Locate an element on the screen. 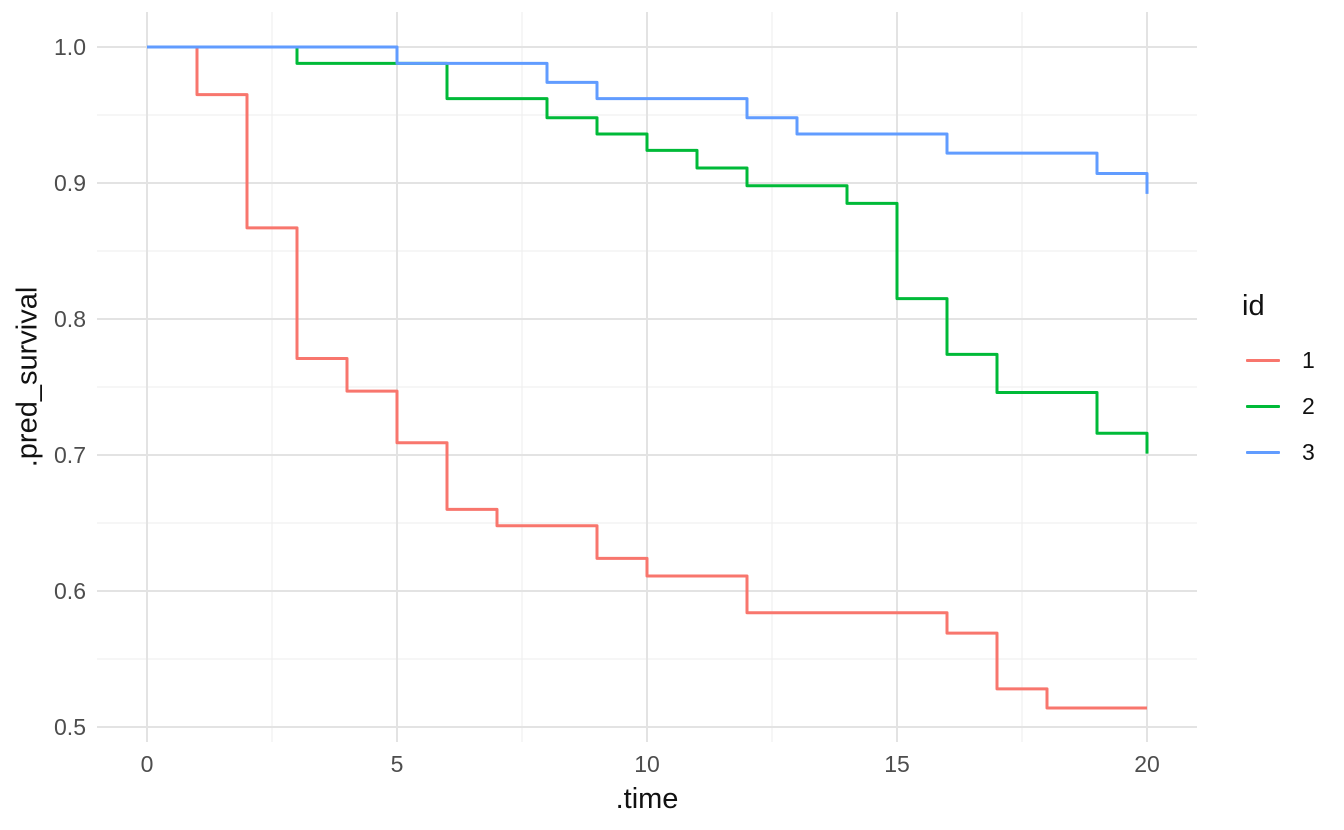 The width and height of the screenshot is (1344, 830). legend-label-2: 2 is located at coordinates (1308, 405).